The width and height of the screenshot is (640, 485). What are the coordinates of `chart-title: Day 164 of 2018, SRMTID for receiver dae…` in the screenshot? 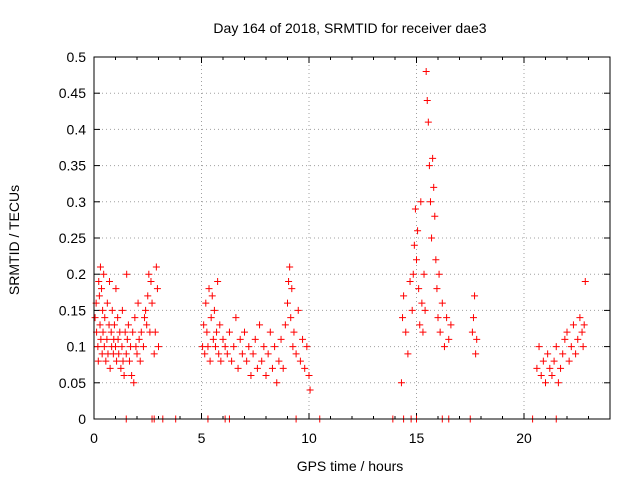 It's located at (349, 28).